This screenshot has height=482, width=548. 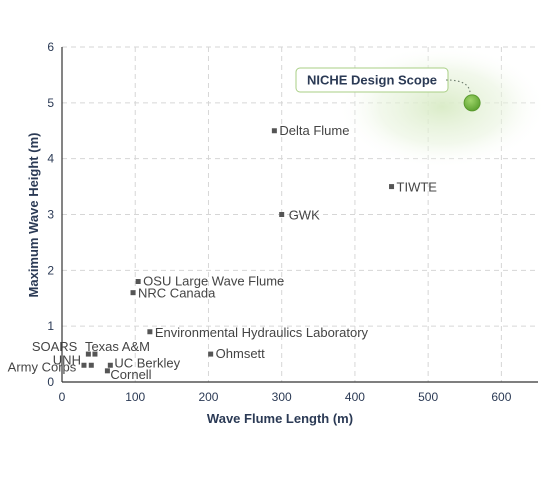 I want to click on data-point-label: Delta Flume, so click(x=314, y=130).